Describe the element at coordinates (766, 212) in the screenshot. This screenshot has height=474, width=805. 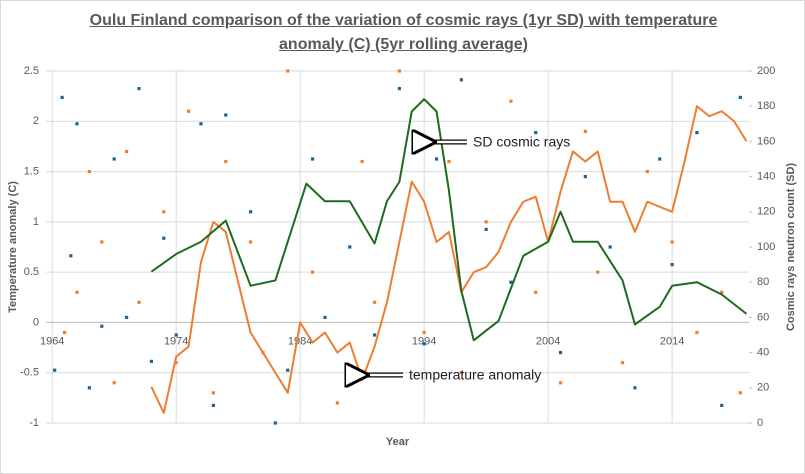
I see `y2-tick-label: 120` at that location.